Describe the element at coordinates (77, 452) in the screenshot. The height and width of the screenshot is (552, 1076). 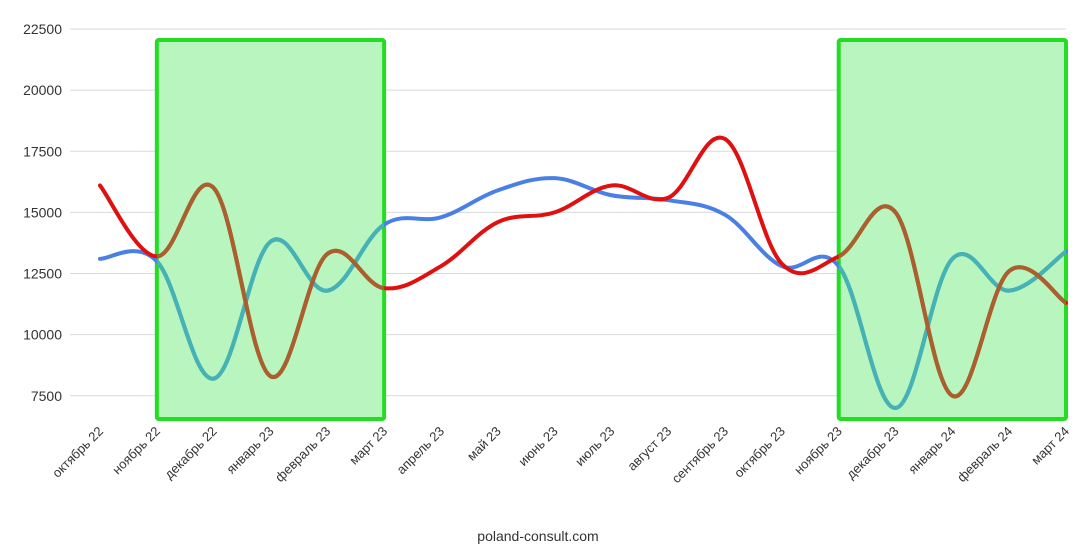
I see `x-tick-label: октябрь 22` at that location.